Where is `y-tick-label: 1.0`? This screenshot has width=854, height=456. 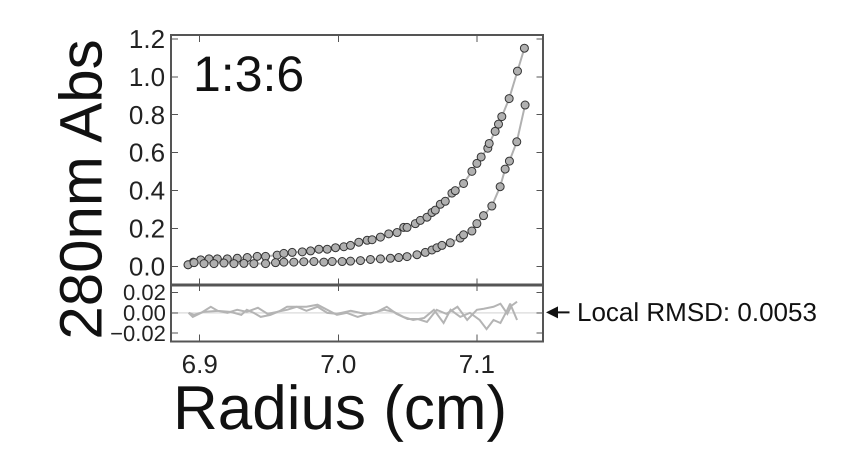 y-tick-label: 1.0 is located at coordinates (147, 77).